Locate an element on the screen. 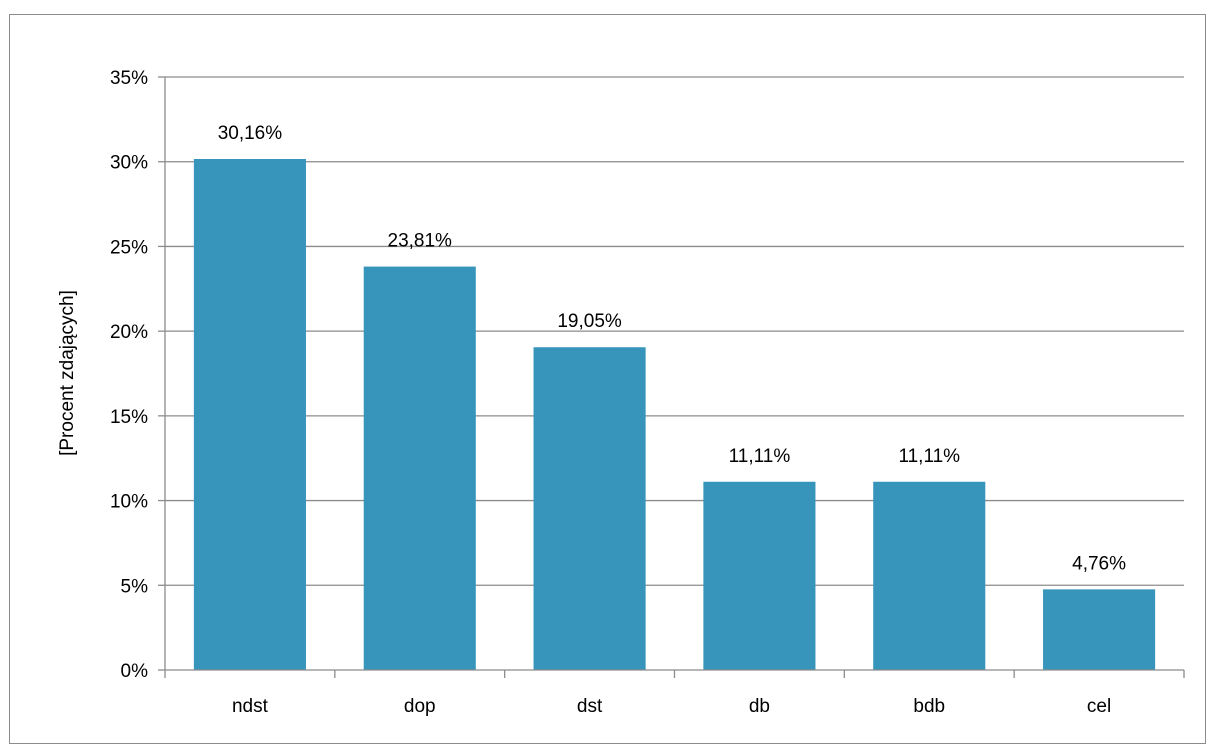 The image size is (1215, 753). y-axis-title: [Procent zdających] is located at coordinates (67, 373).